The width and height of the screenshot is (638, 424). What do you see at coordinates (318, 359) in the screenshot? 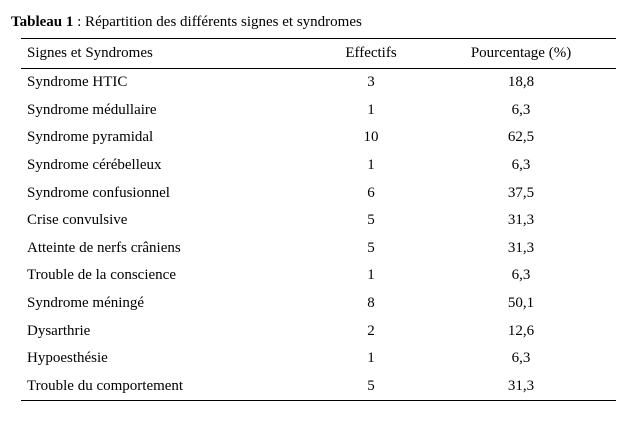
I see `table-row: Hypoesthésie 1 6,3` at bounding box center [318, 359].